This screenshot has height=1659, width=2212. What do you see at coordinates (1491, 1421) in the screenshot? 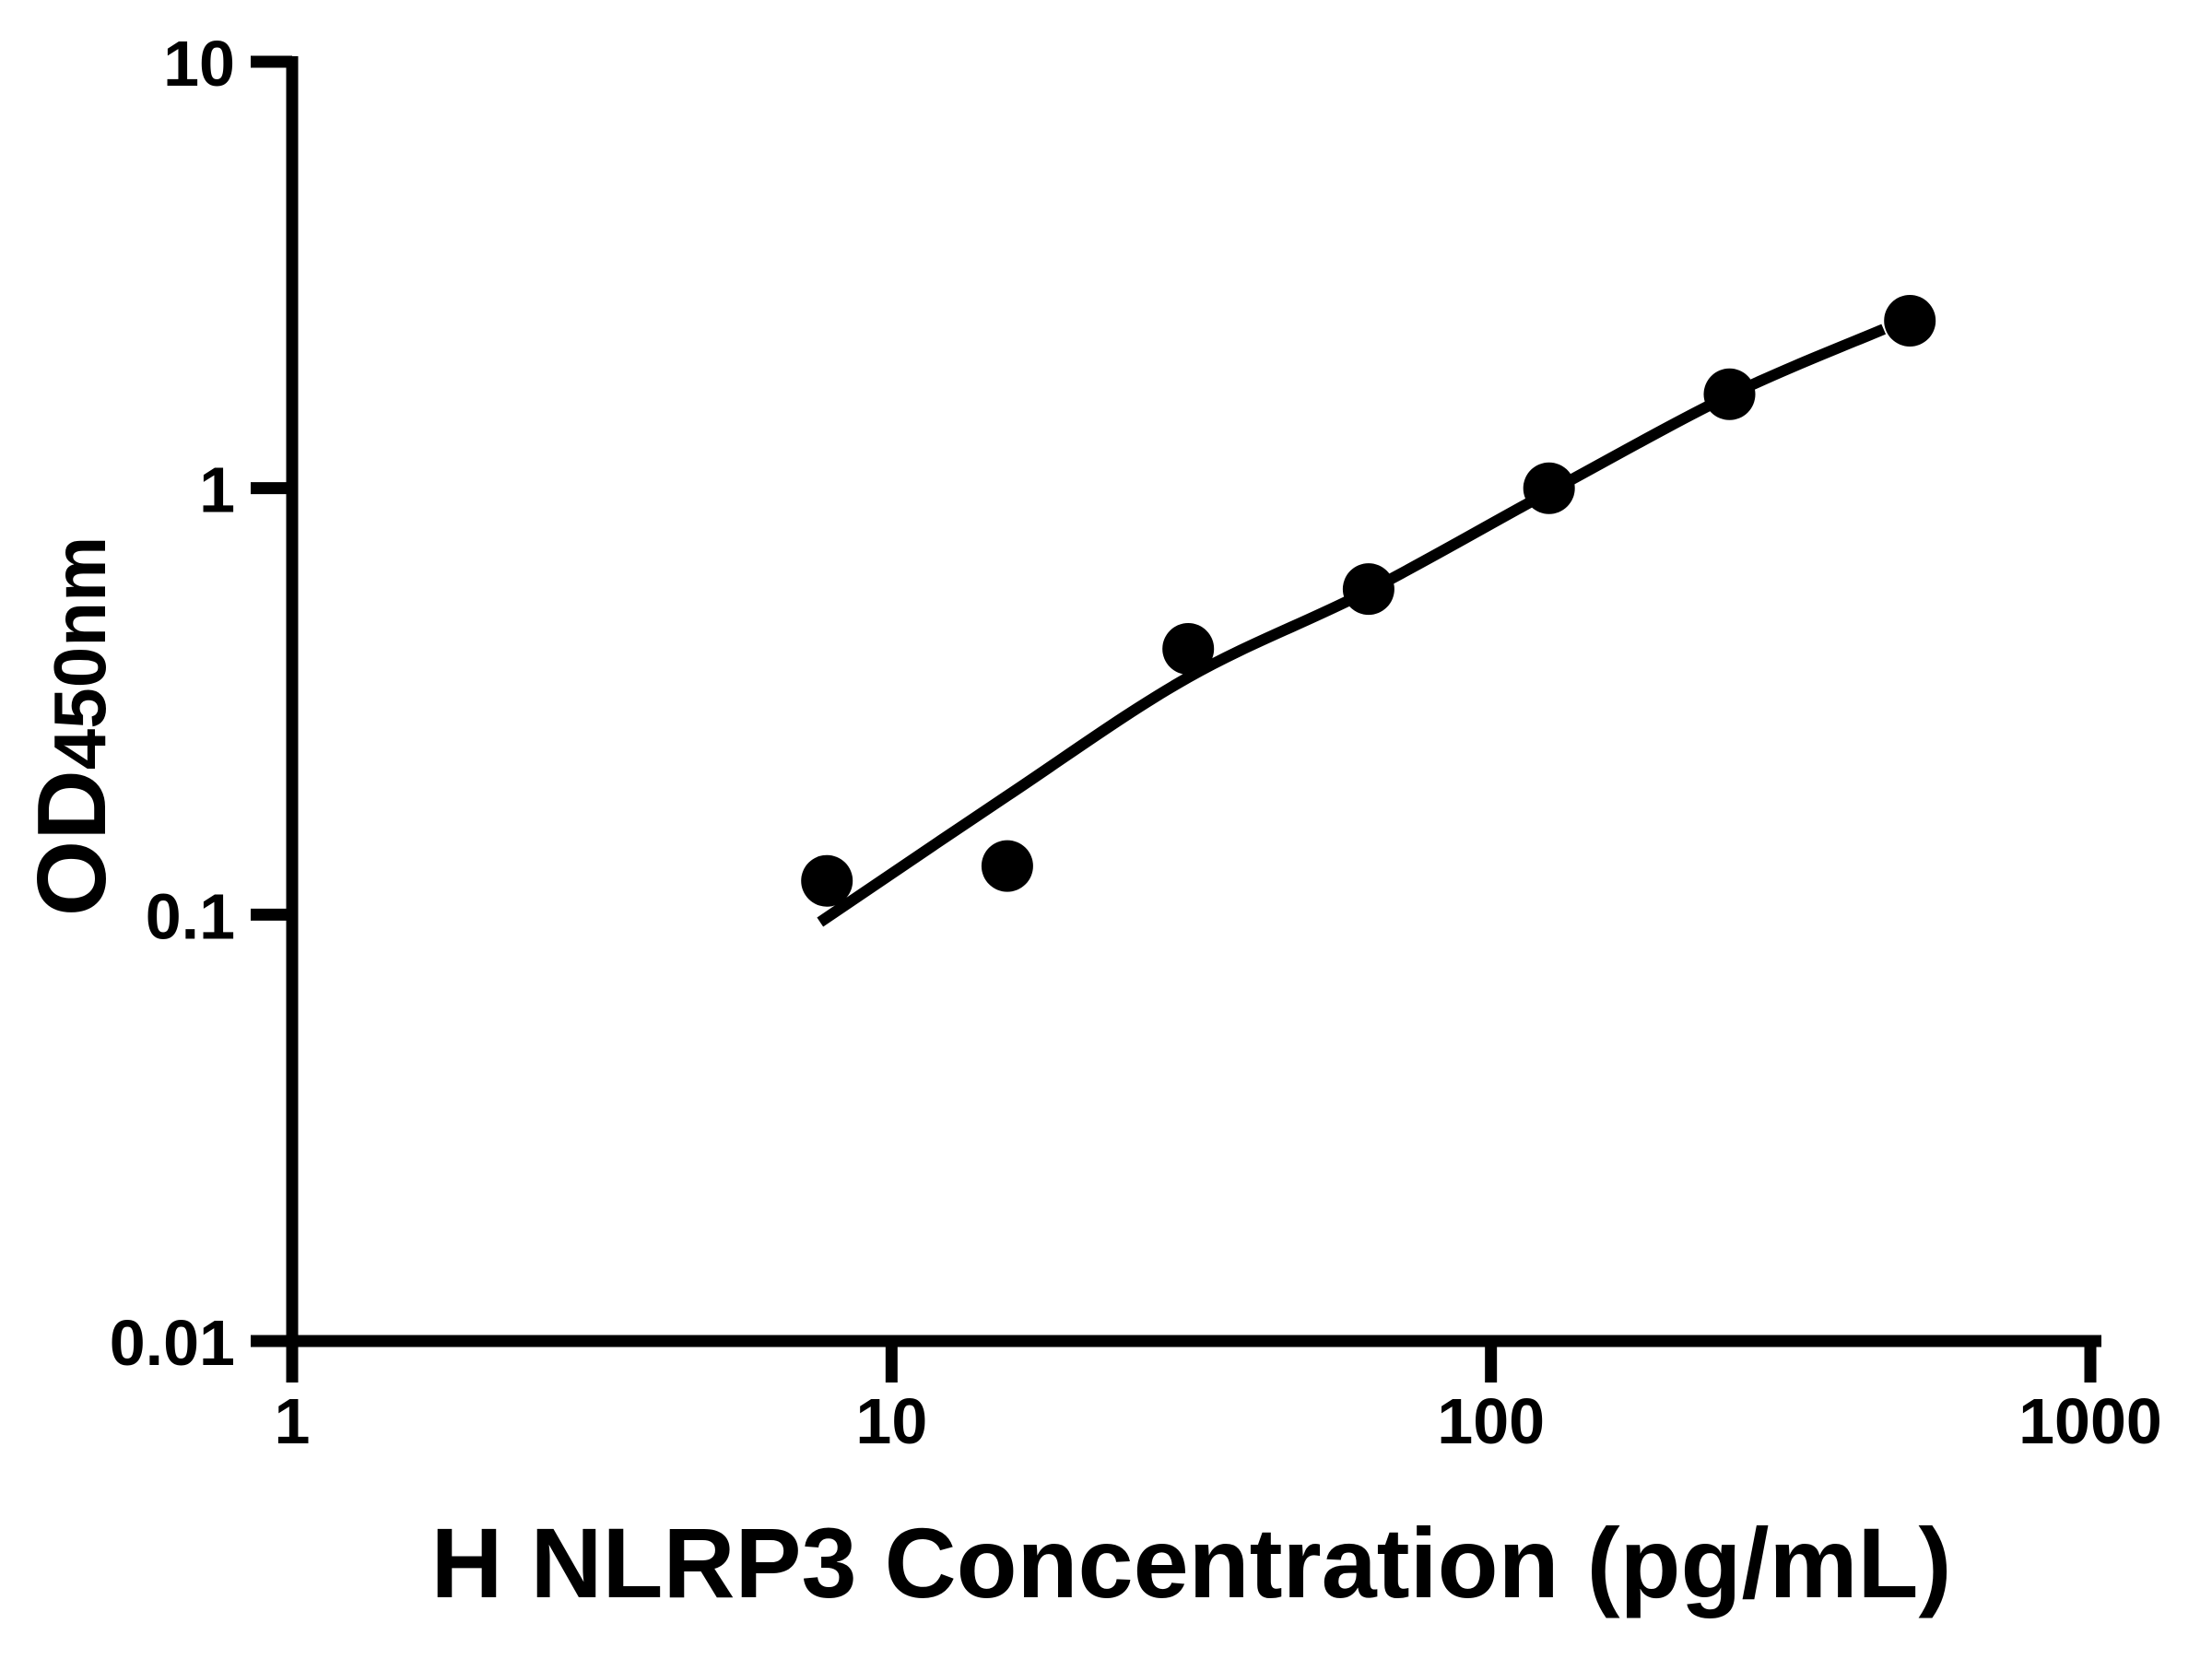
I see `x-tick-label: 100` at bounding box center [1491, 1421].